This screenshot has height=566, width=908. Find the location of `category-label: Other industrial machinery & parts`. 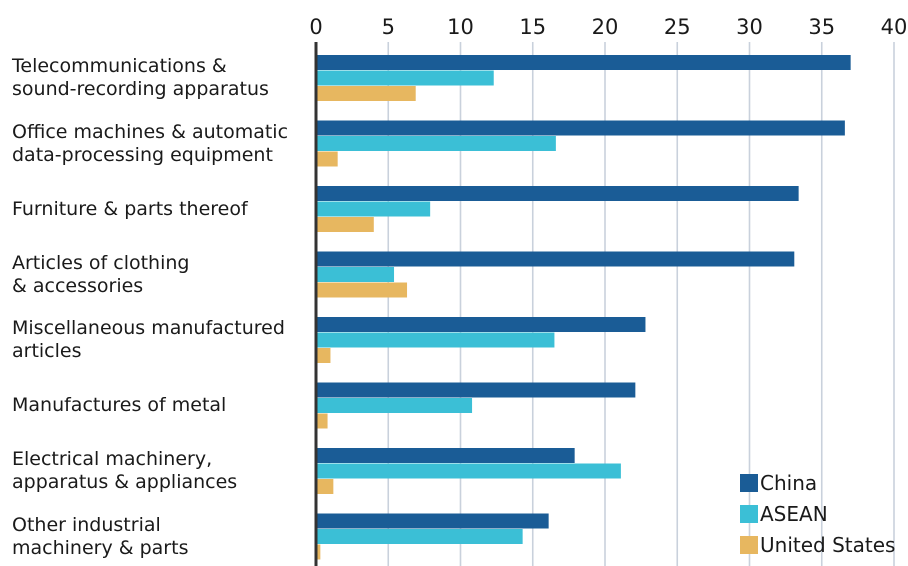

category-label: Other industrial machinery & parts is located at coordinates (159, 537).